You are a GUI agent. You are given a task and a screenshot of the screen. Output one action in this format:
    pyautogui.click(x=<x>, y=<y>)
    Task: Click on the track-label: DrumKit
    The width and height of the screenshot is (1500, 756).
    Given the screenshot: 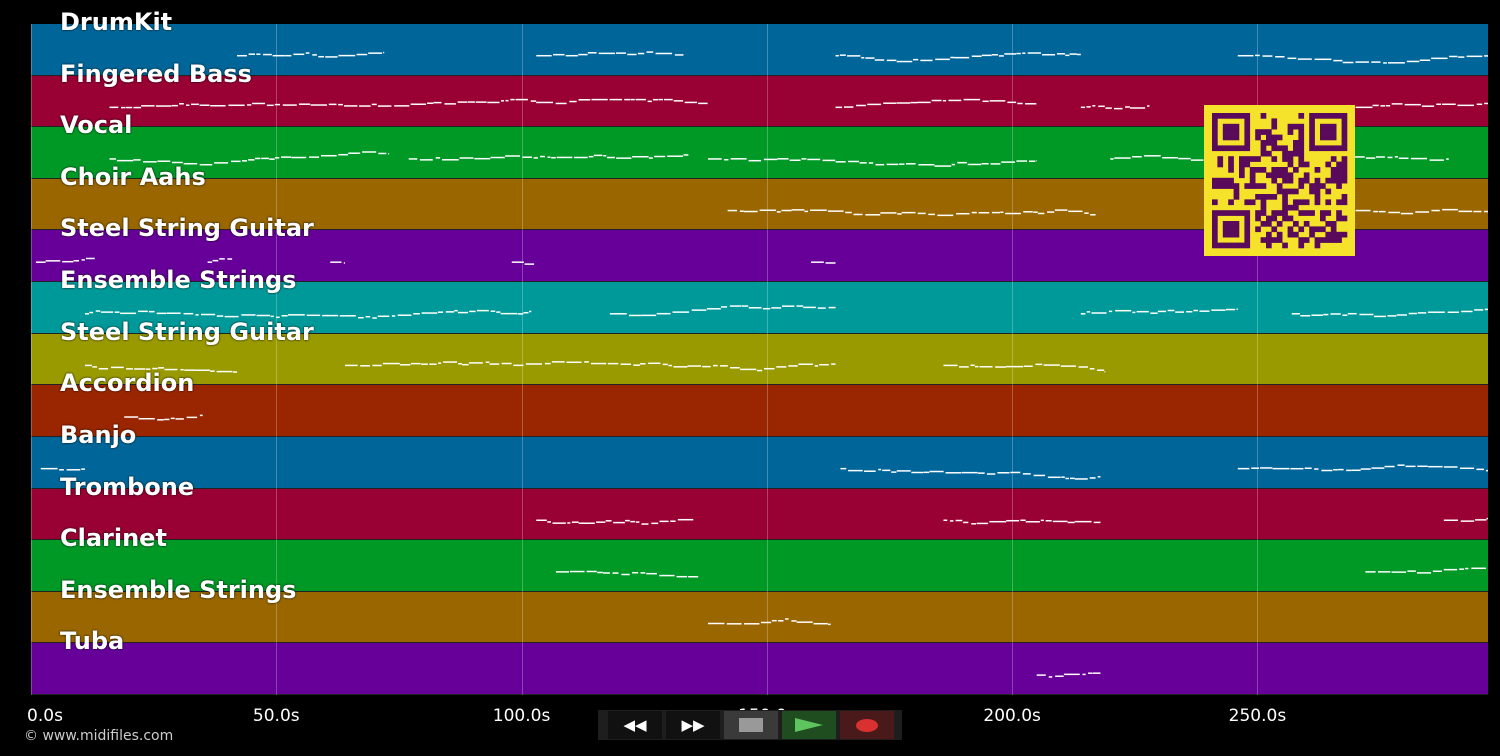 What is the action you would take?
    pyautogui.click(x=116, y=22)
    